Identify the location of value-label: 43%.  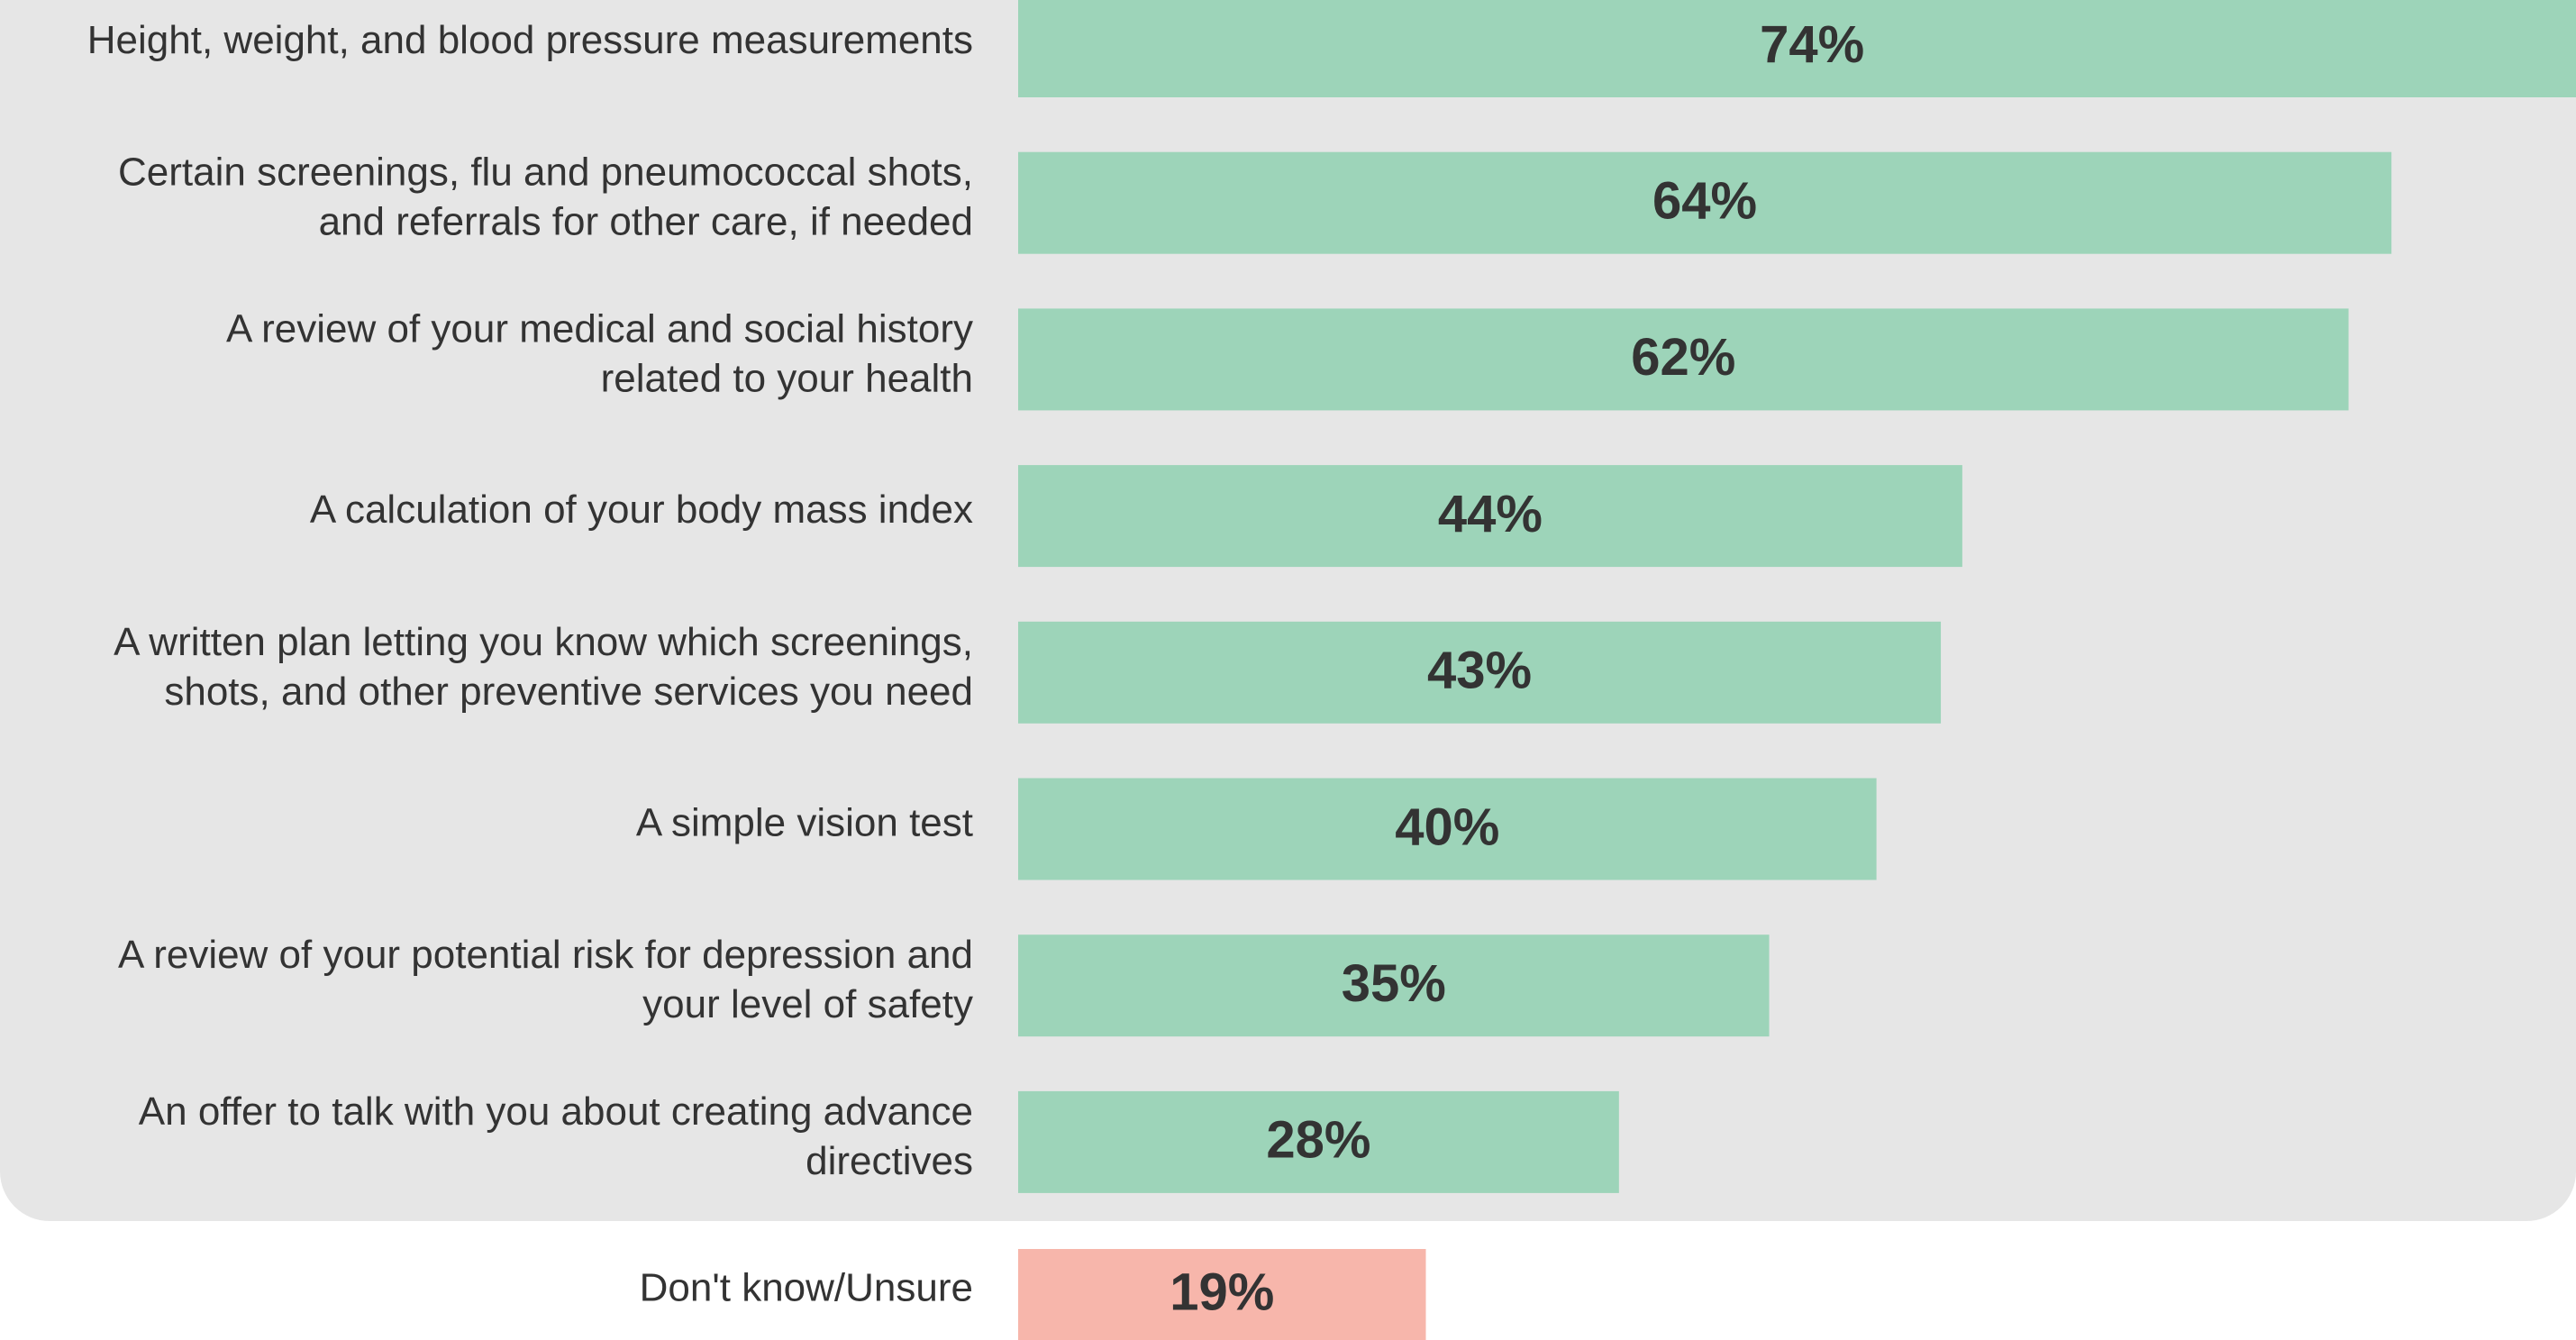
(1479, 671).